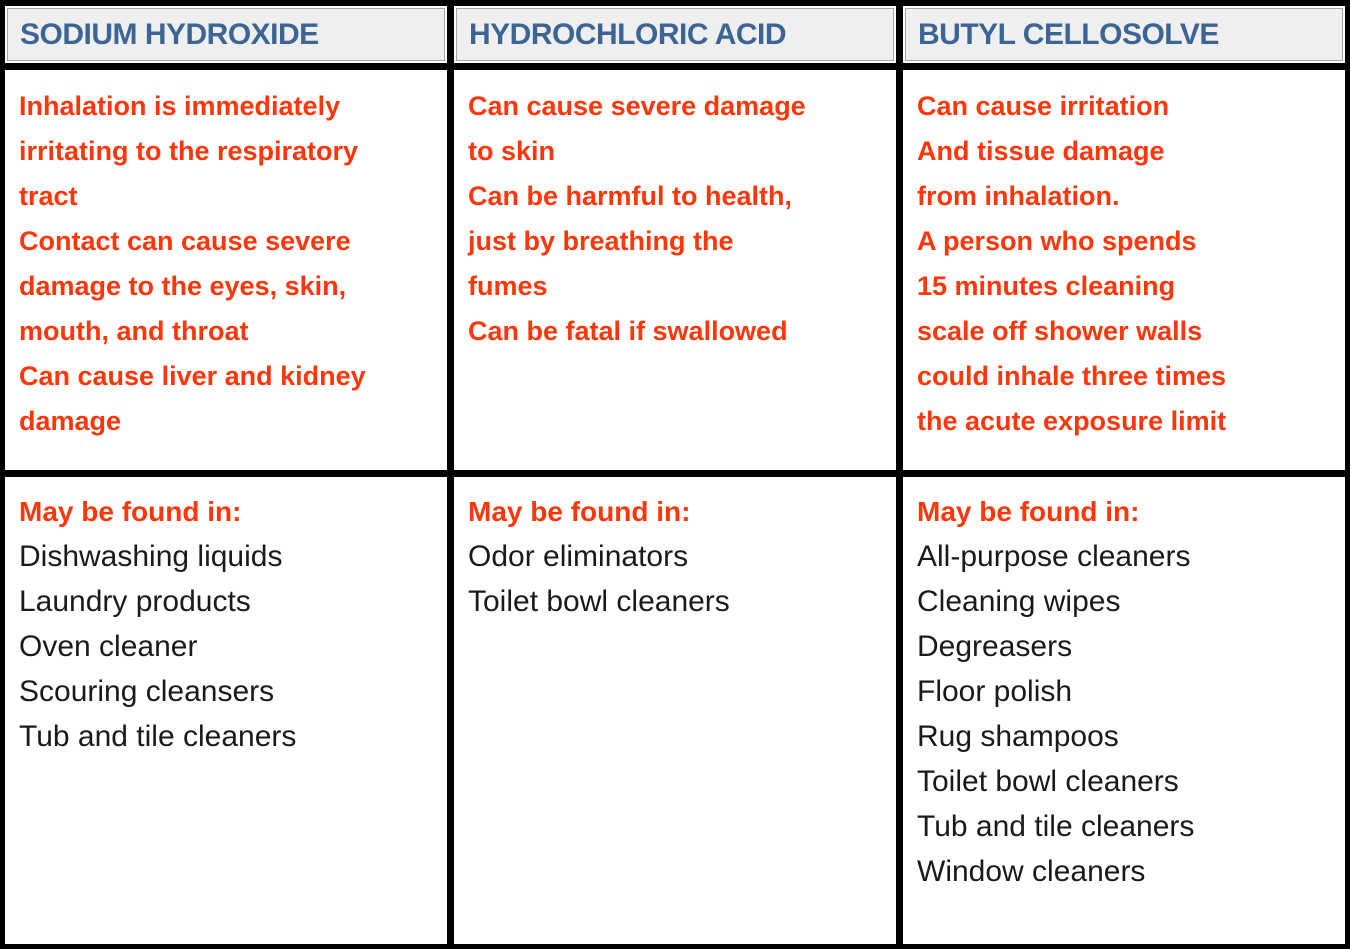 The width and height of the screenshot is (1350, 949). I want to click on hazard-text-line: Inhalation is immediately, so click(180, 106).